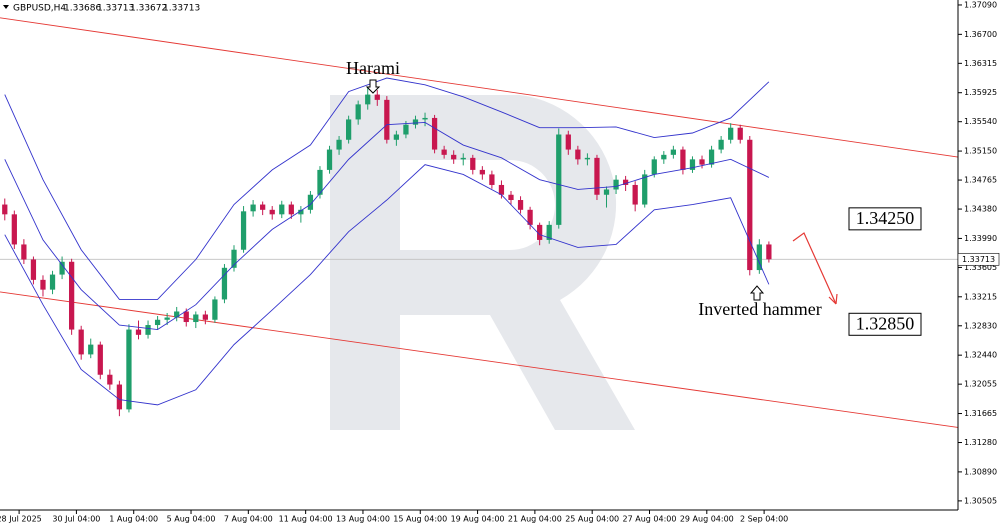 The width and height of the screenshot is (1000, 525). I want to click on x-tick-label: 13 Aug 04:00, so click(363, 519).